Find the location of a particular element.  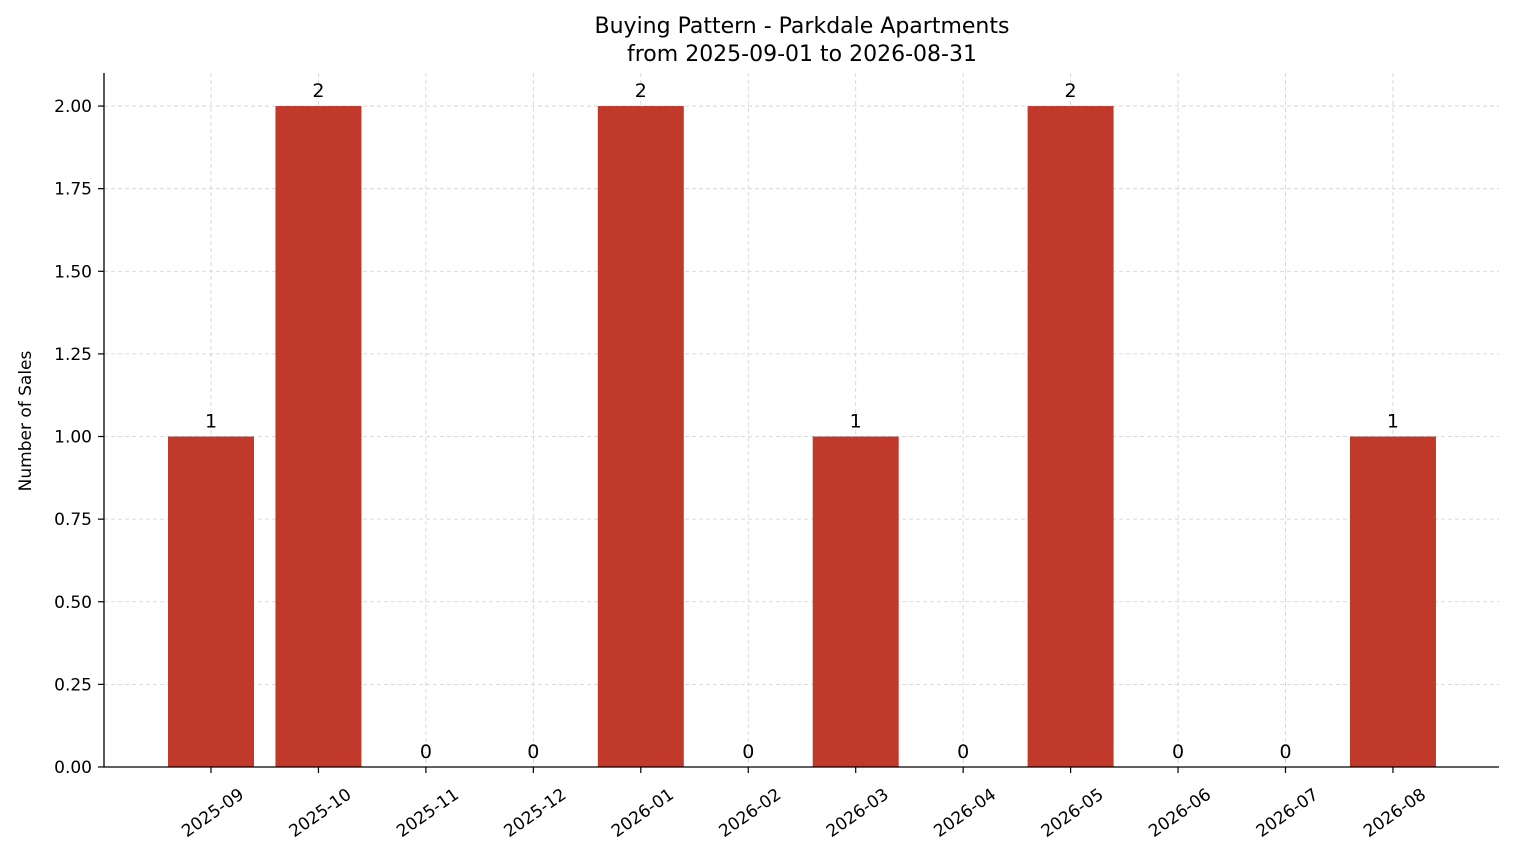

y-tick-label: 2.00 is located at coordinates (73, 107).